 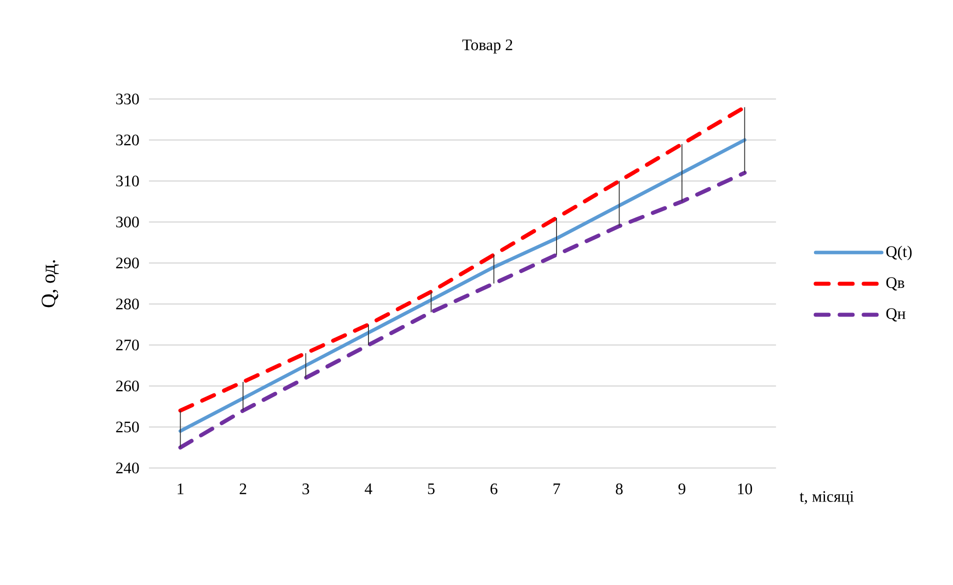 What do you see at coordinates (243, 489) in the screenshot?
I see `x-tick-label: 2` at bounding box center [243, 489].